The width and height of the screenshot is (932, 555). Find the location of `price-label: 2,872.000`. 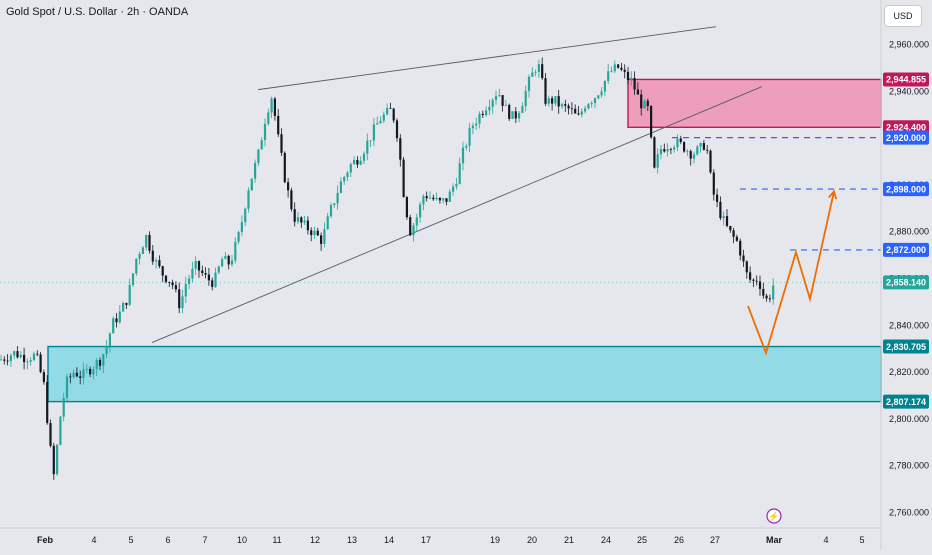

price-label: 2,872.000 is located at coordinates (906, 250).